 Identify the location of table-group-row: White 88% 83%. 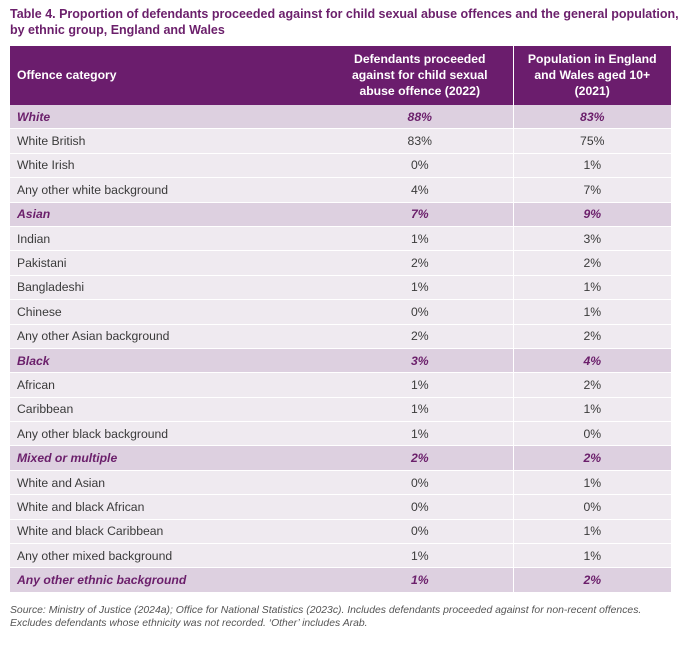
(340, 116).